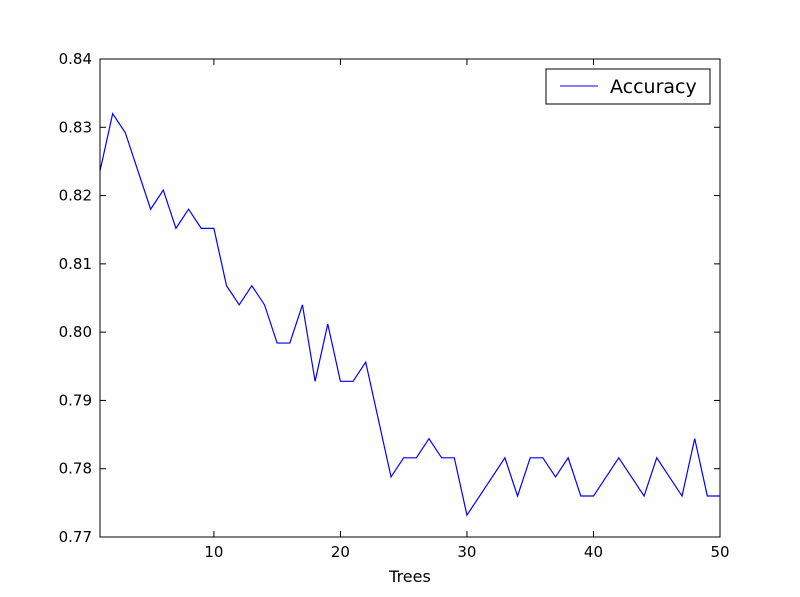  Describe the element at coordinates (75, 264) in the screenshot. I see `y-tick-label: 0.81` at that location.